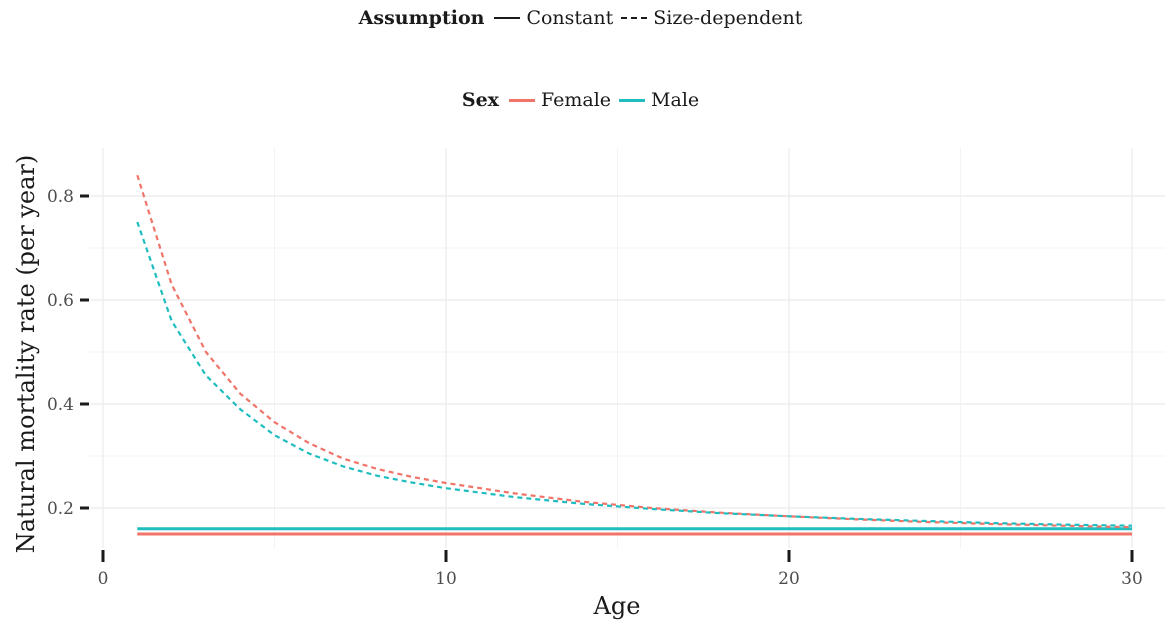 Image resolution: width=1169 pixels, height=621 pixels. I want to click on legend-swatch-male, so click(632, 100).